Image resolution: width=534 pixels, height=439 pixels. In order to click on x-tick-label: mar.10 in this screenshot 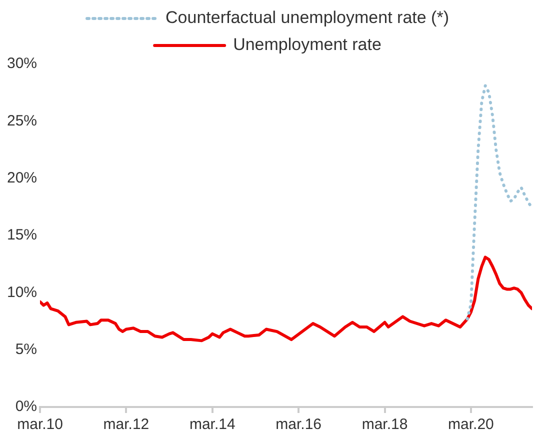, I will do `click(40, 425)`.